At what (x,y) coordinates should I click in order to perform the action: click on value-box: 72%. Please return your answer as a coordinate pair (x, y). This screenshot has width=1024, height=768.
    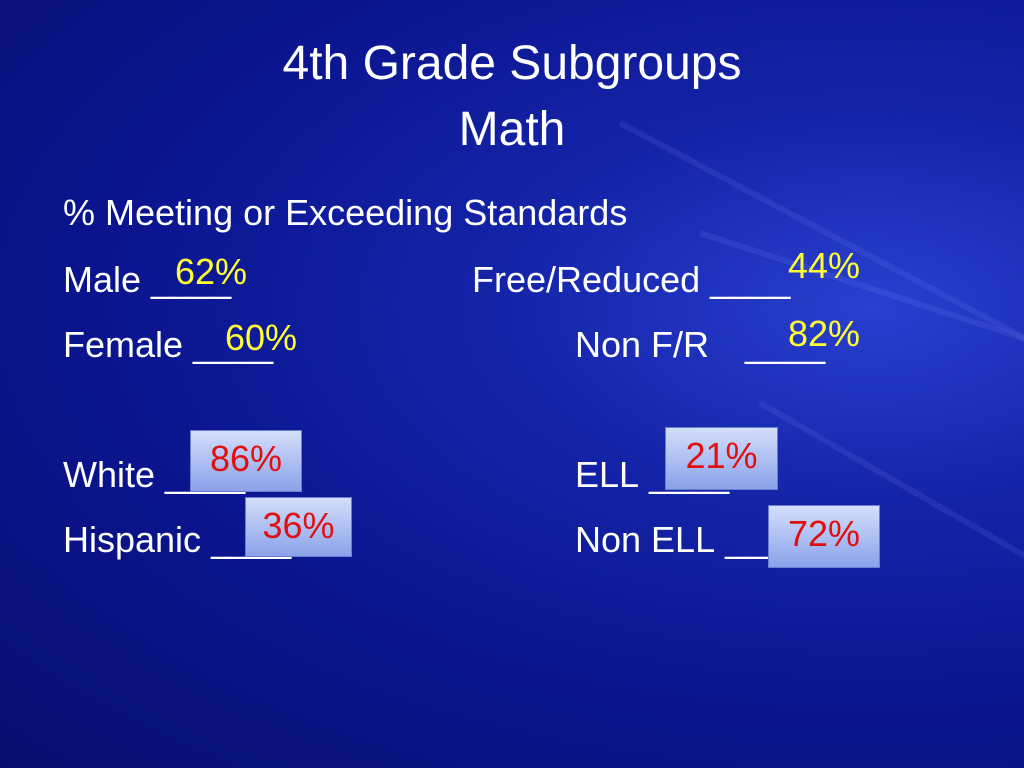
    Looking at the image, I should click on (824, 536).